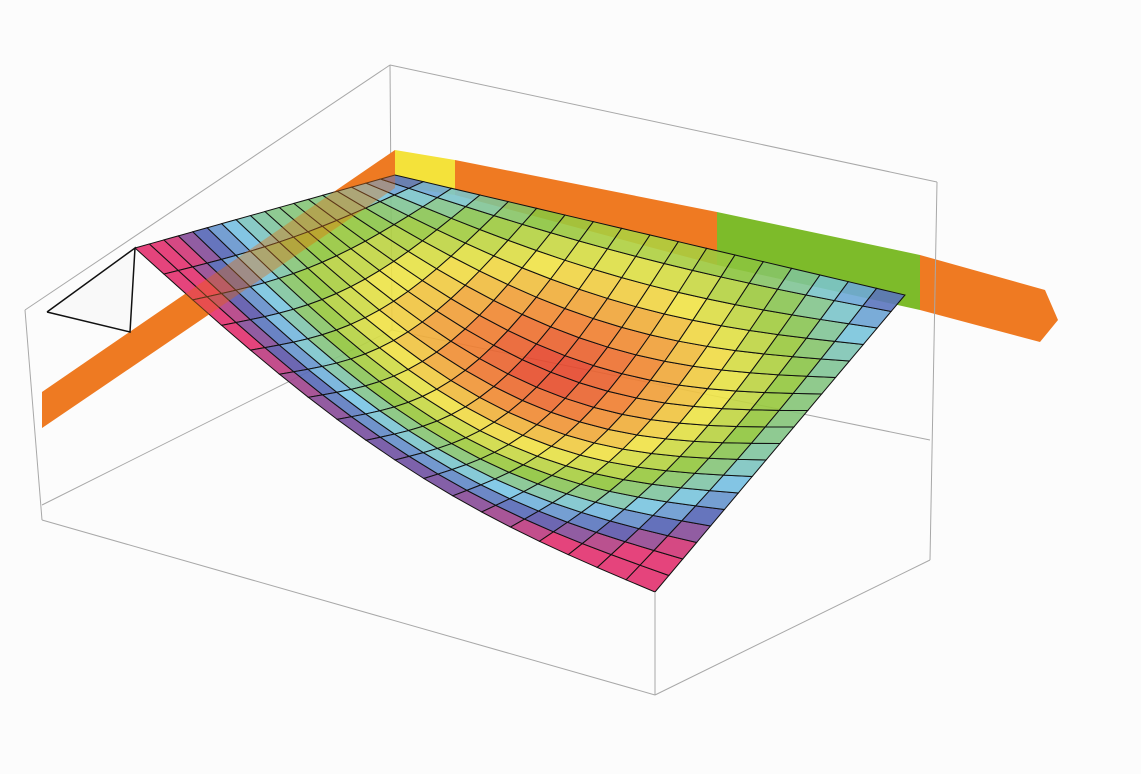 The height and width of the screenshot is (774, 1141). I want to click on band-overlay, so click(218, 289).